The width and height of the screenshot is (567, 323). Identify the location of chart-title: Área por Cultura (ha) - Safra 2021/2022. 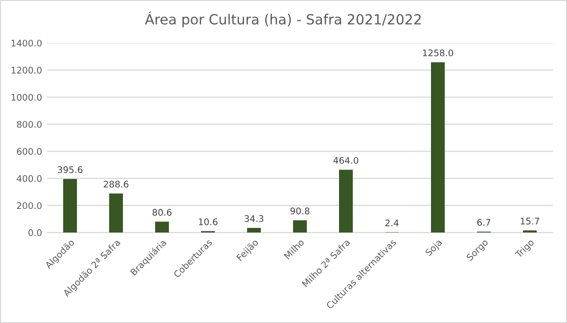
(282, 20).